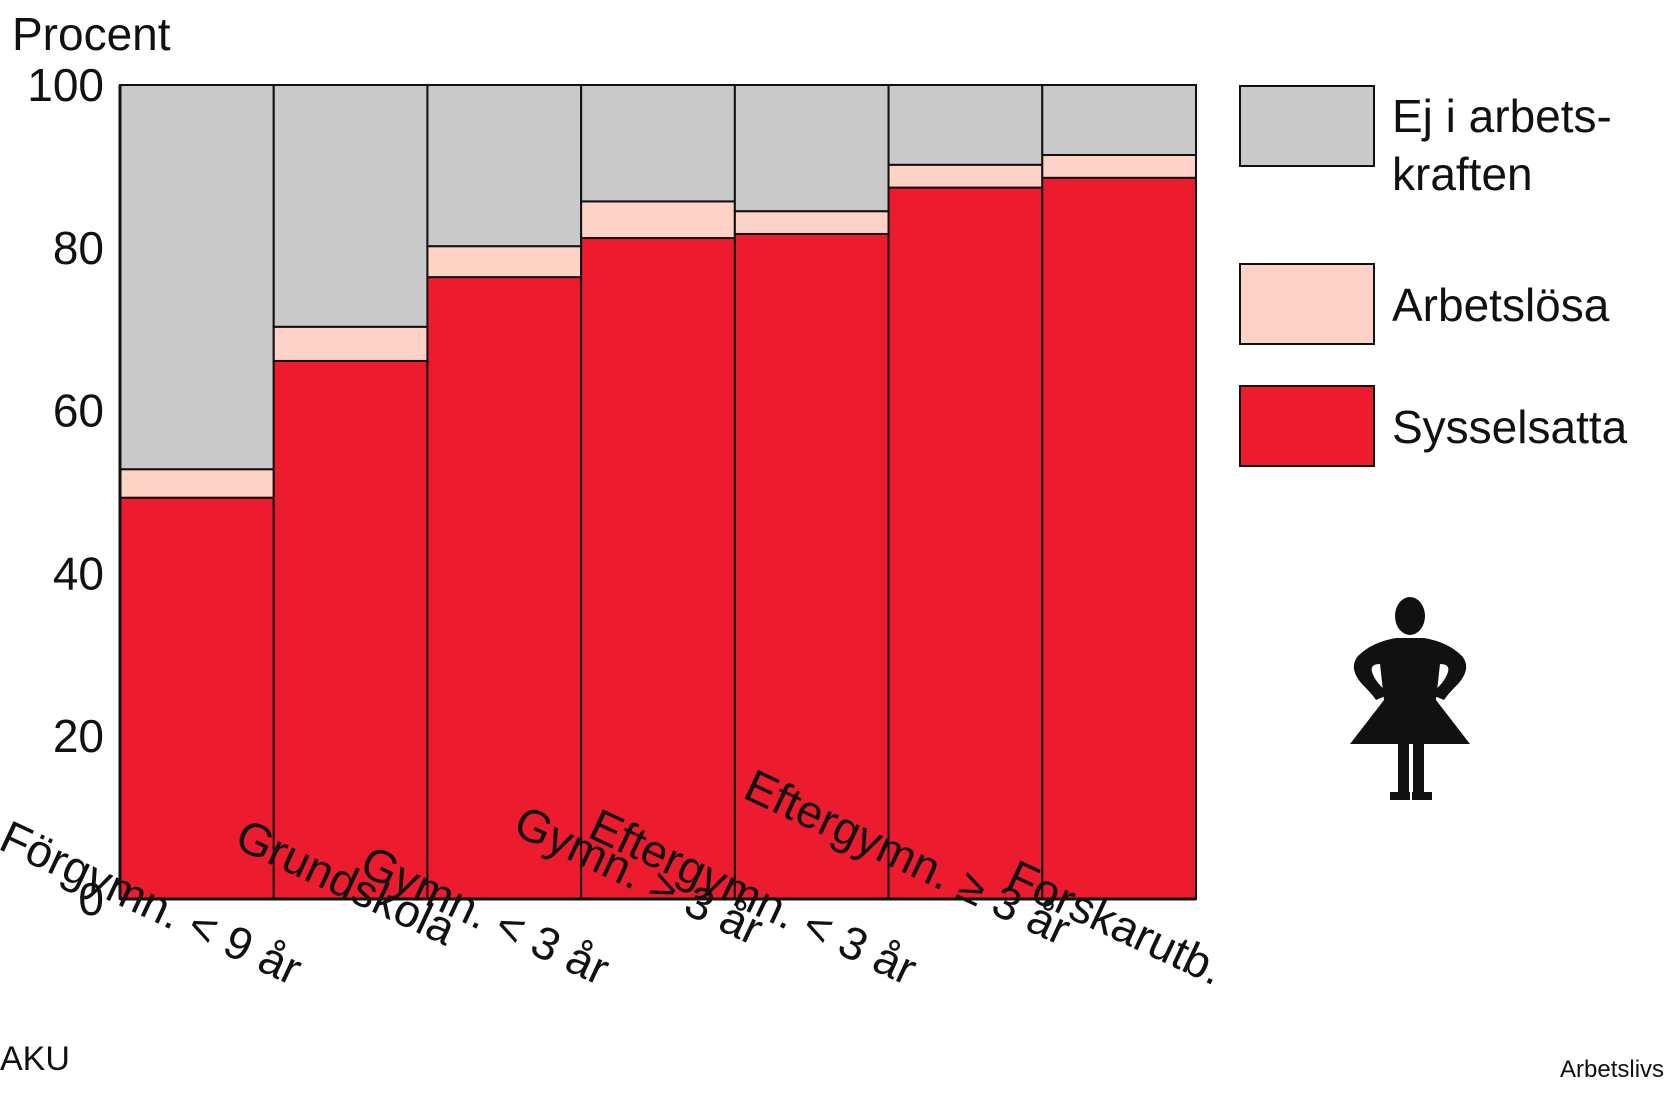 The width and height of the screenshot is (1668, 1109). What do you see at coordinates (78, 248) in the screenshot?
I see `y-tick-label: 80` at bounding box center [78, 248].